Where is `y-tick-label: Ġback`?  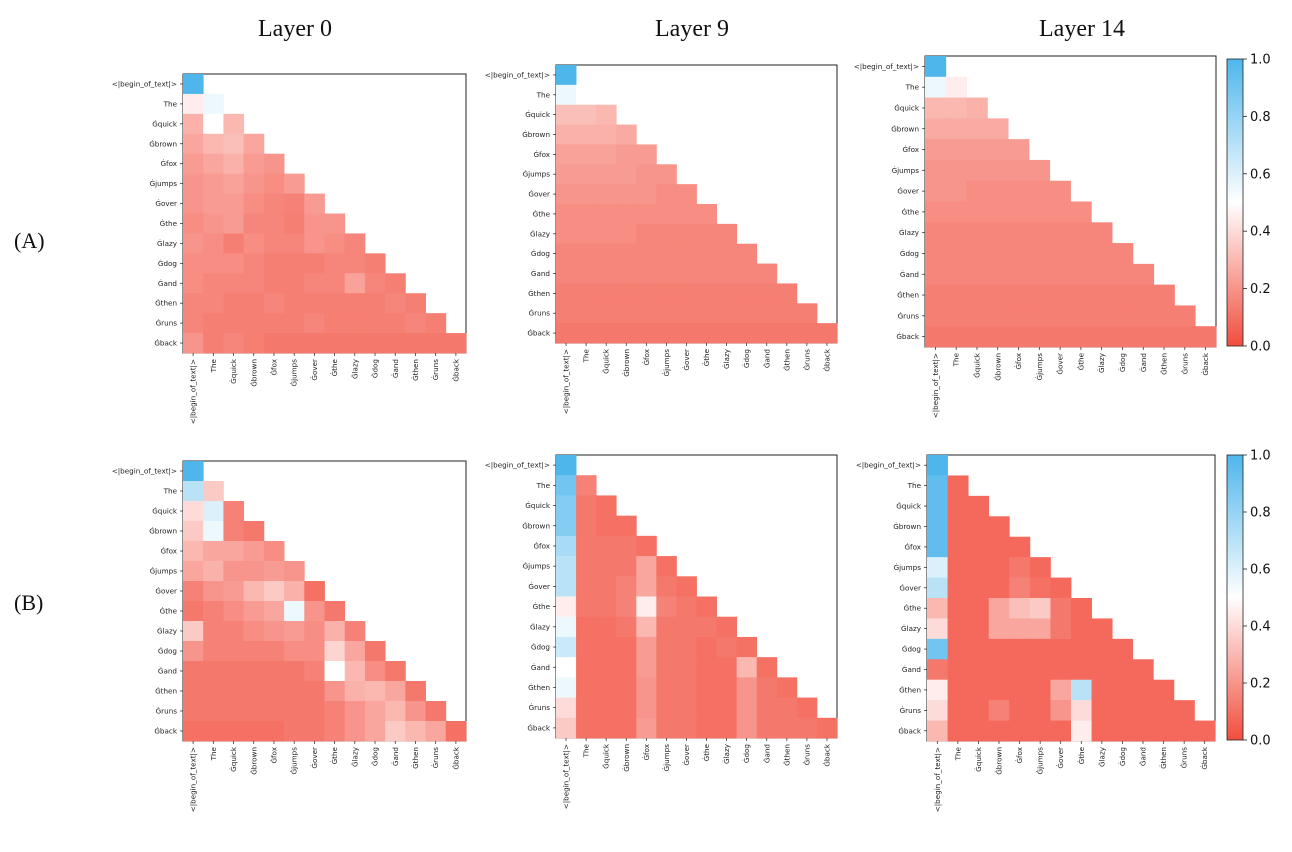
y-tick-label: Ġback is located at coordinates (165, 731).